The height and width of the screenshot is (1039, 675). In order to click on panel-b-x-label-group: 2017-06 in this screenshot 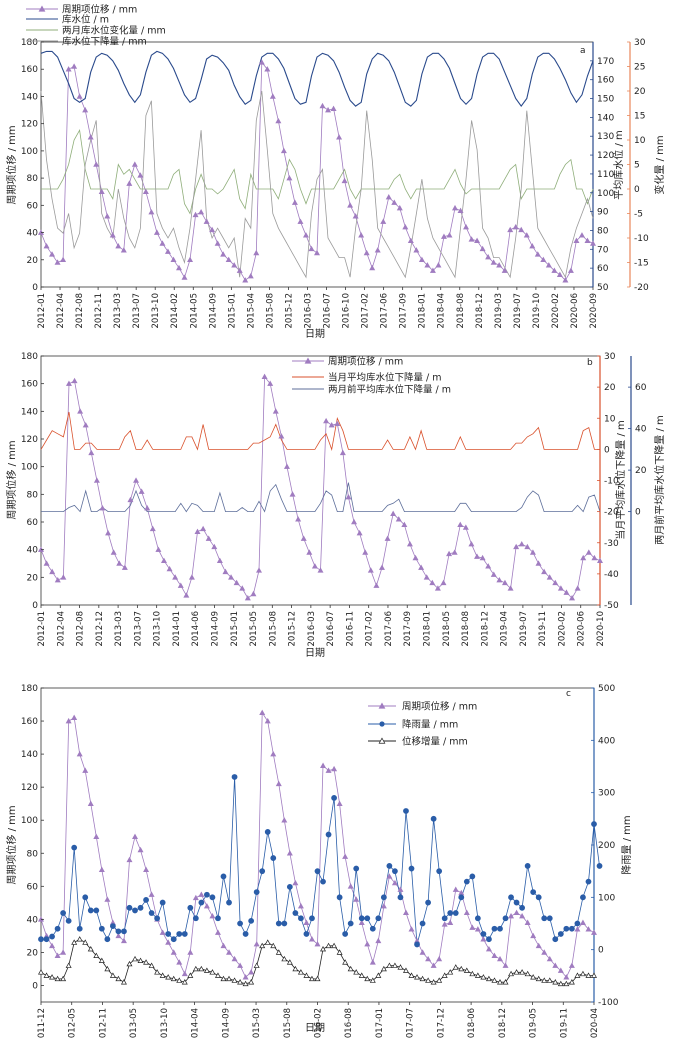, I will do `click(389, 629)`.